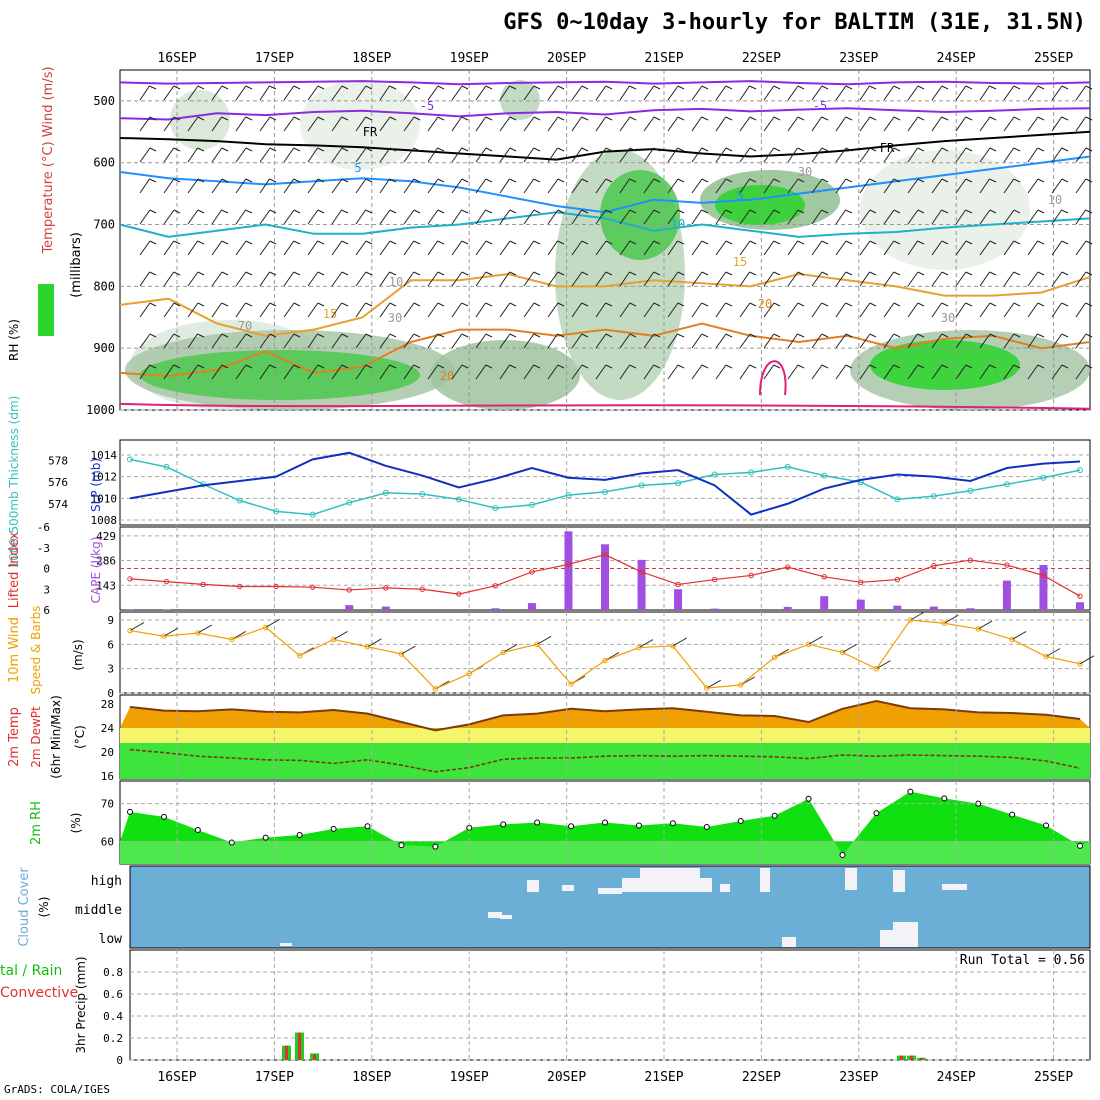 This screenshot has height=1100, width=1100. What do you see at coordinates (80, 737) in the screenshot?
I see `temp-unit-label: (°C)` at bounding box center [80, 737].